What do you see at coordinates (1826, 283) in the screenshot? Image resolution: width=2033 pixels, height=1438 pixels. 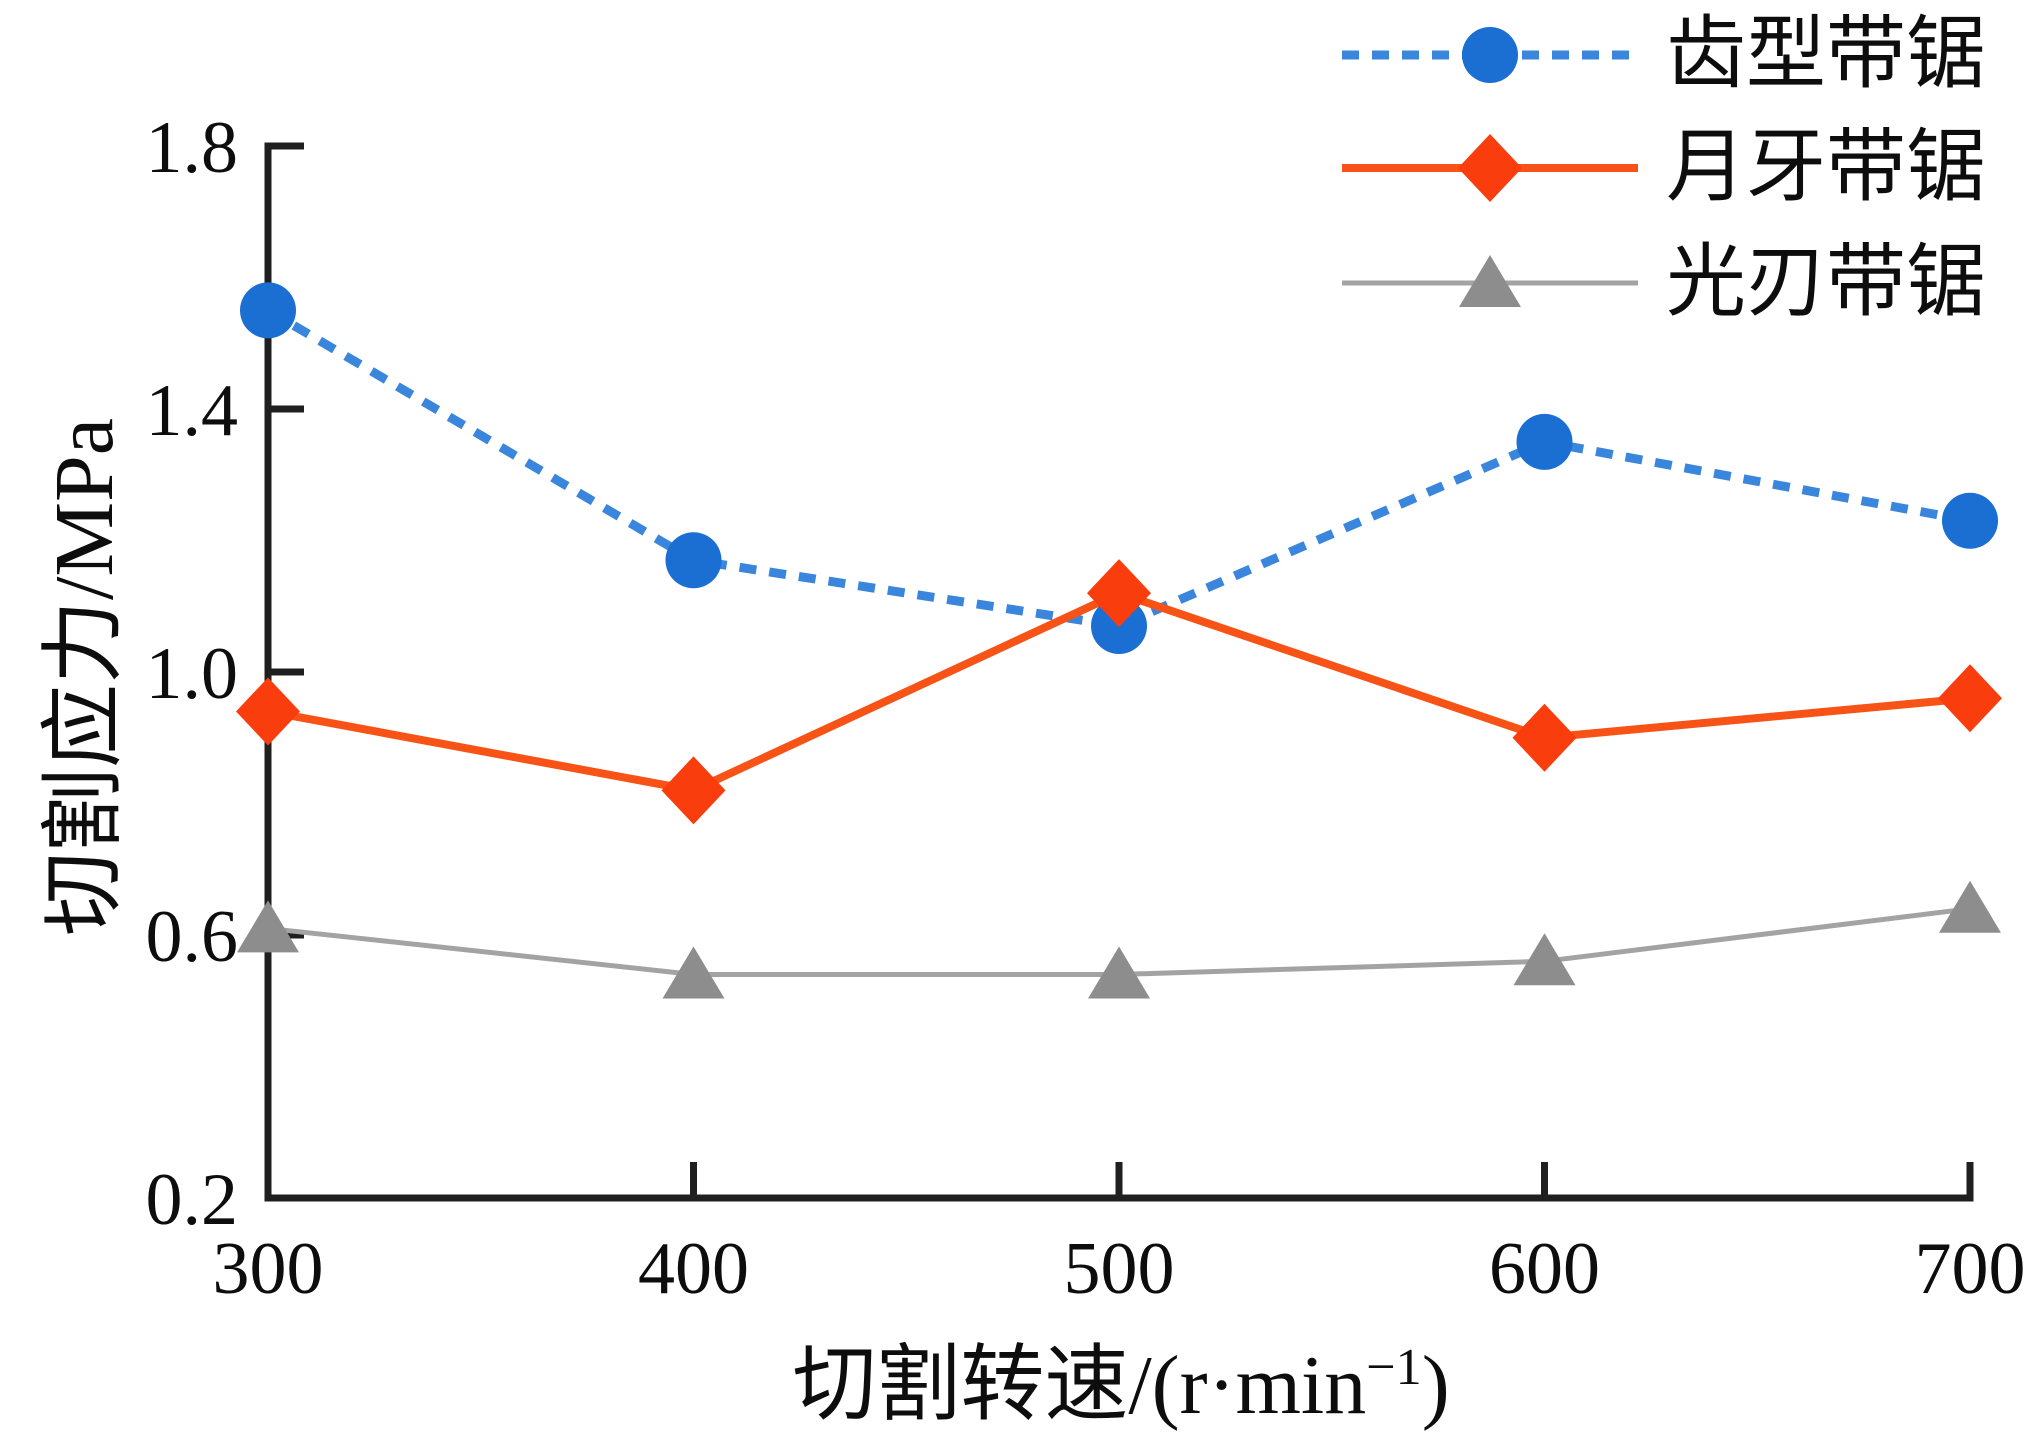 I see `legend-label-smooth-blade-band-saw: 光刃带锯` at bounding box center [1826, 283].